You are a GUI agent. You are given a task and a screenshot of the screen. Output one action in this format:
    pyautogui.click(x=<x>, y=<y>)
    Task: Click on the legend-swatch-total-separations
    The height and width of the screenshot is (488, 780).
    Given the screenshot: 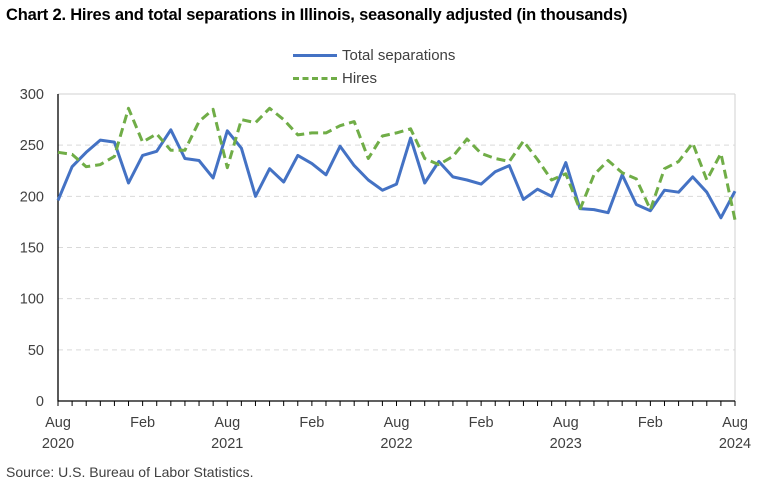 What is the action you would take?
    pyautogui.click(x=315, y=55)
    